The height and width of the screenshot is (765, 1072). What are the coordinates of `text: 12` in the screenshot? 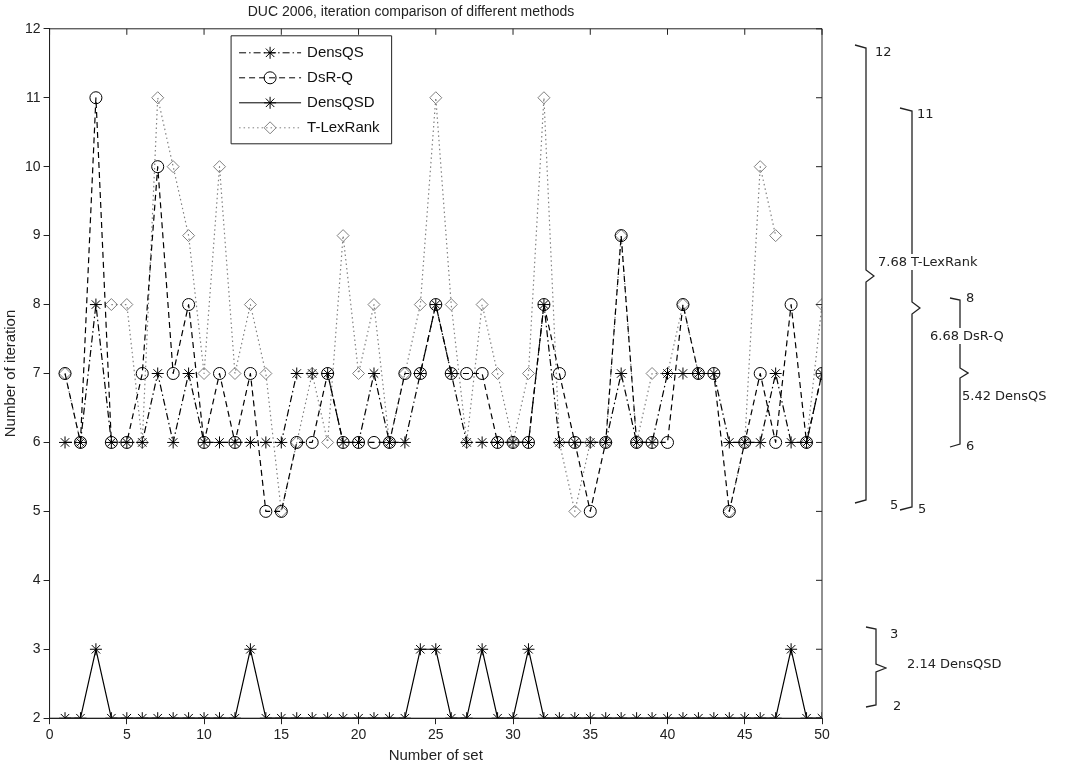 It's located at (883, 52).